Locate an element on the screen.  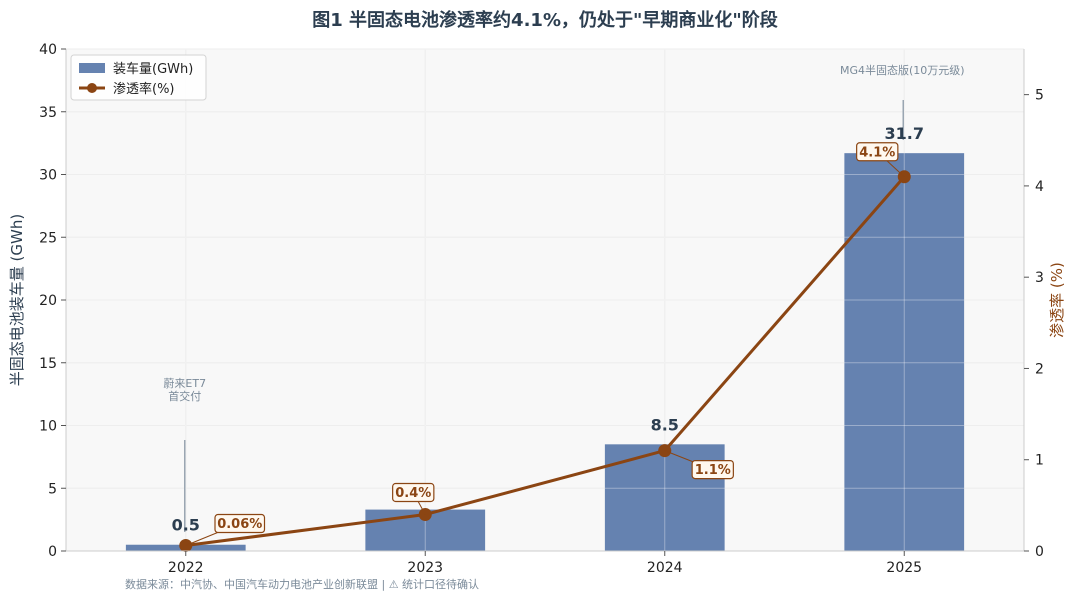
y-tick-label: 20 is located at coordinates (48, 301).